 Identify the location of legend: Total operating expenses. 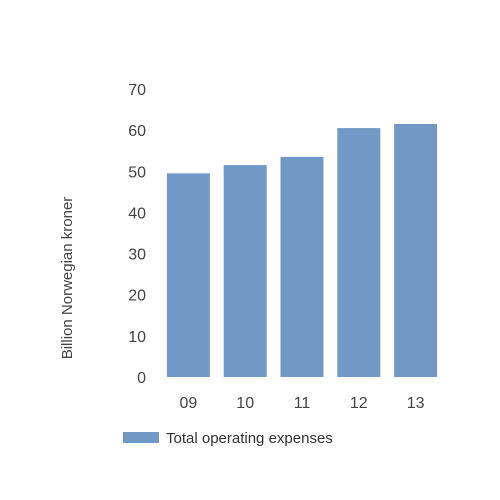
(228, 438).